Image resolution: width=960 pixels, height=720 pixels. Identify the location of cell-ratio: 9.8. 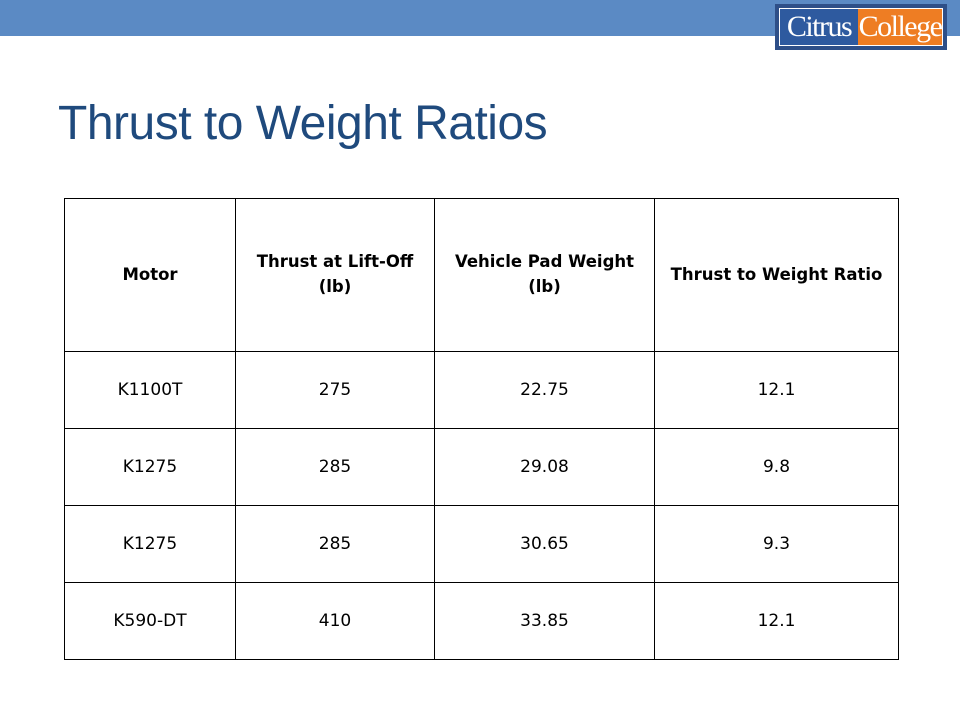
(776, 467).